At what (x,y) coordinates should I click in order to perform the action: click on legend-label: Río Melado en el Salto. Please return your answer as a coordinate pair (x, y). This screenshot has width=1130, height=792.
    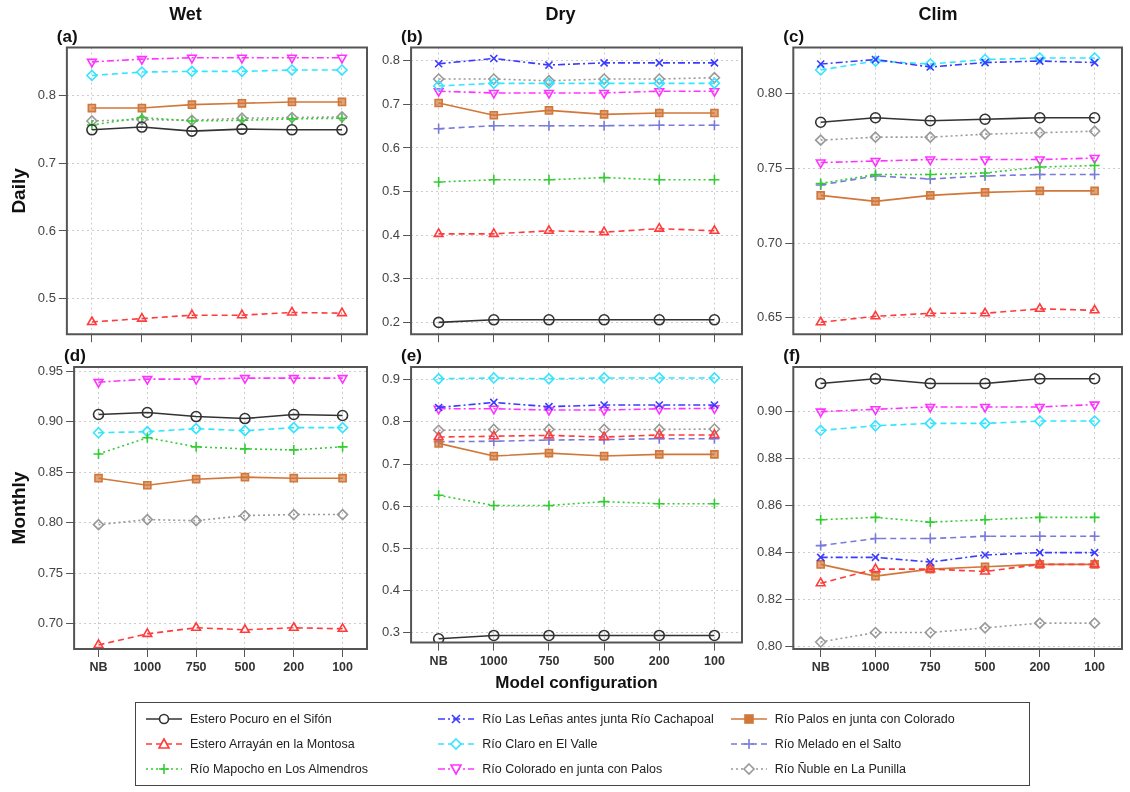
    Looking at the image, I should click on (838, 743).